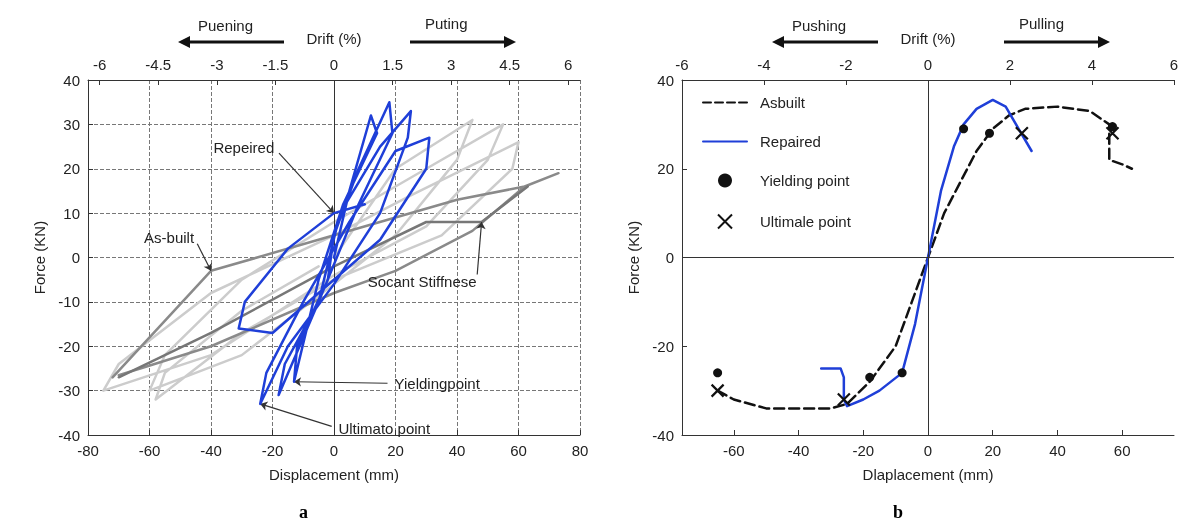 Image resolution: width=1203 pixels, height=531 pixels. Describe the element at coordinates (783, 102) in the screenshot. I see `legend-label: Asbuilt` at that location.